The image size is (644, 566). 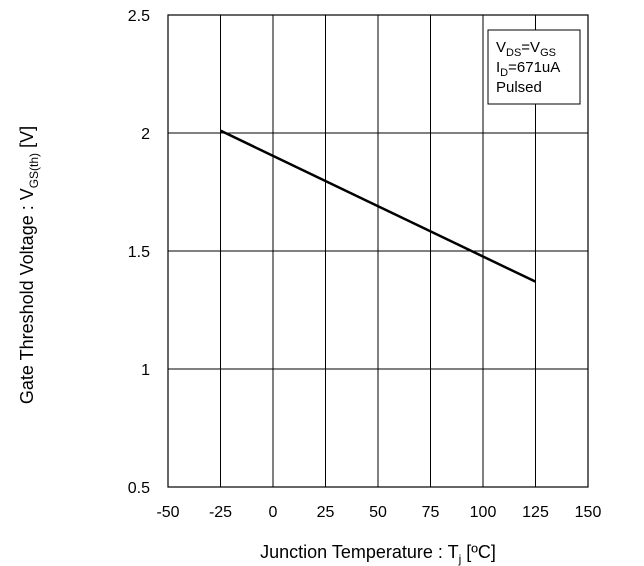 I want to click on annotation-line: Pulsed, so click(x=519, y=87).